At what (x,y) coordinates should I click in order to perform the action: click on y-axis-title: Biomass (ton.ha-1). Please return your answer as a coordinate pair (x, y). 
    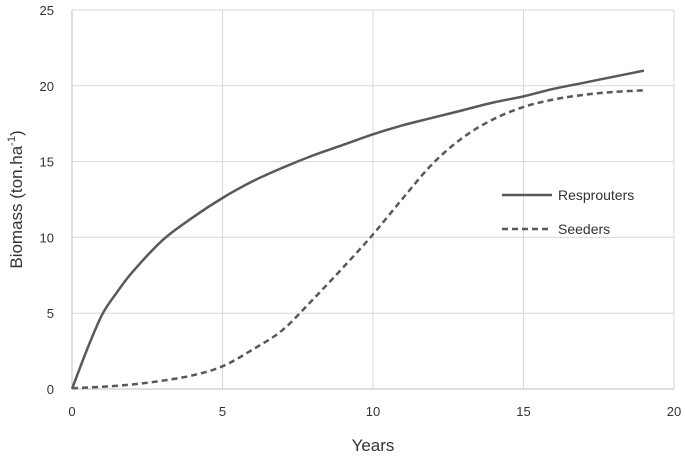
    Looking at the image, I should click on (16, 199).